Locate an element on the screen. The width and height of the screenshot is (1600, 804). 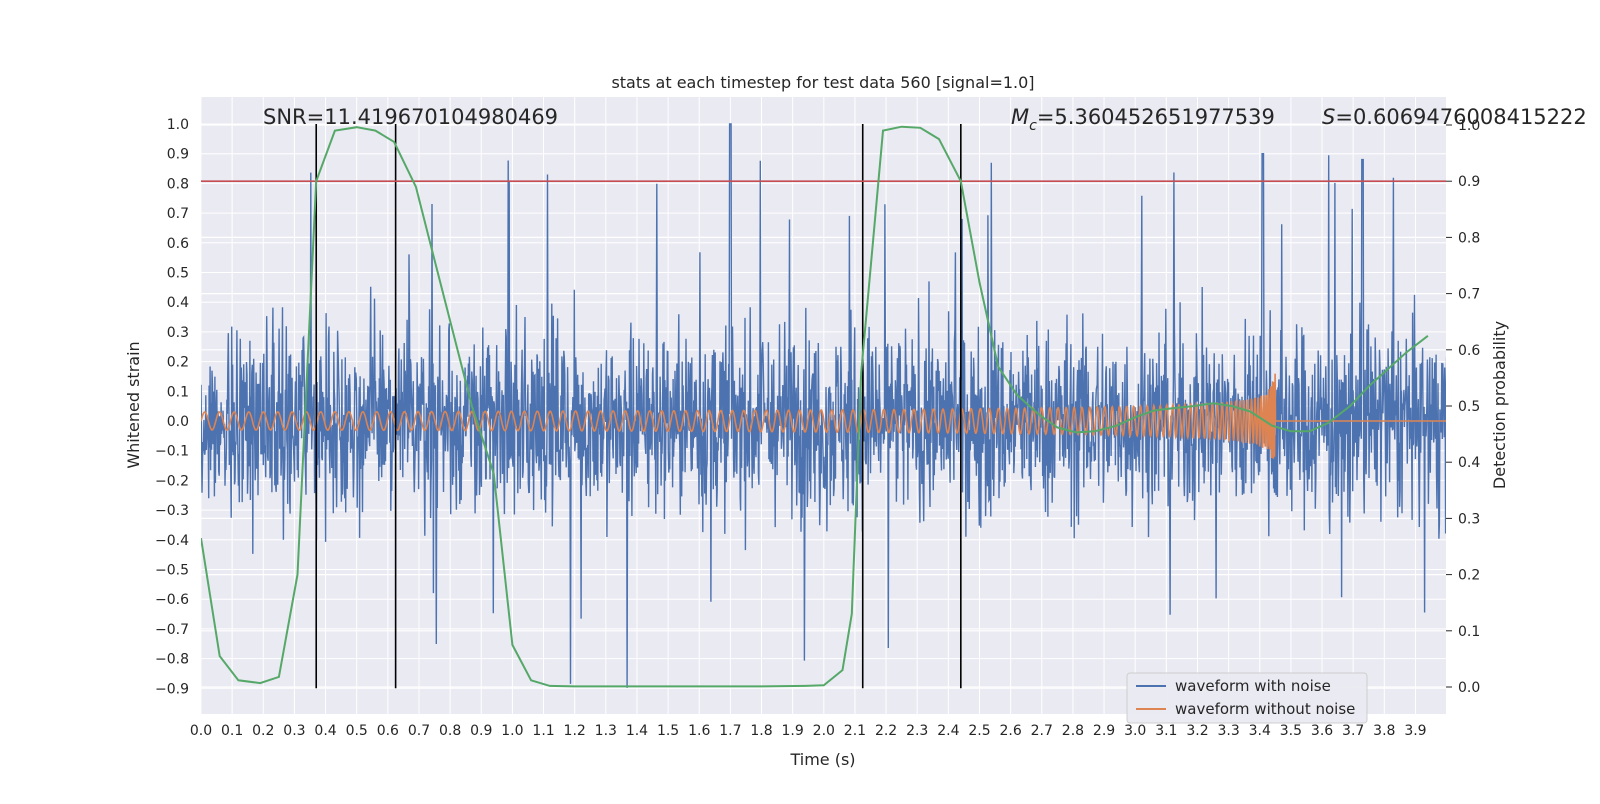
x-tick-label: 0.6 is located at coordinates (388, 731).